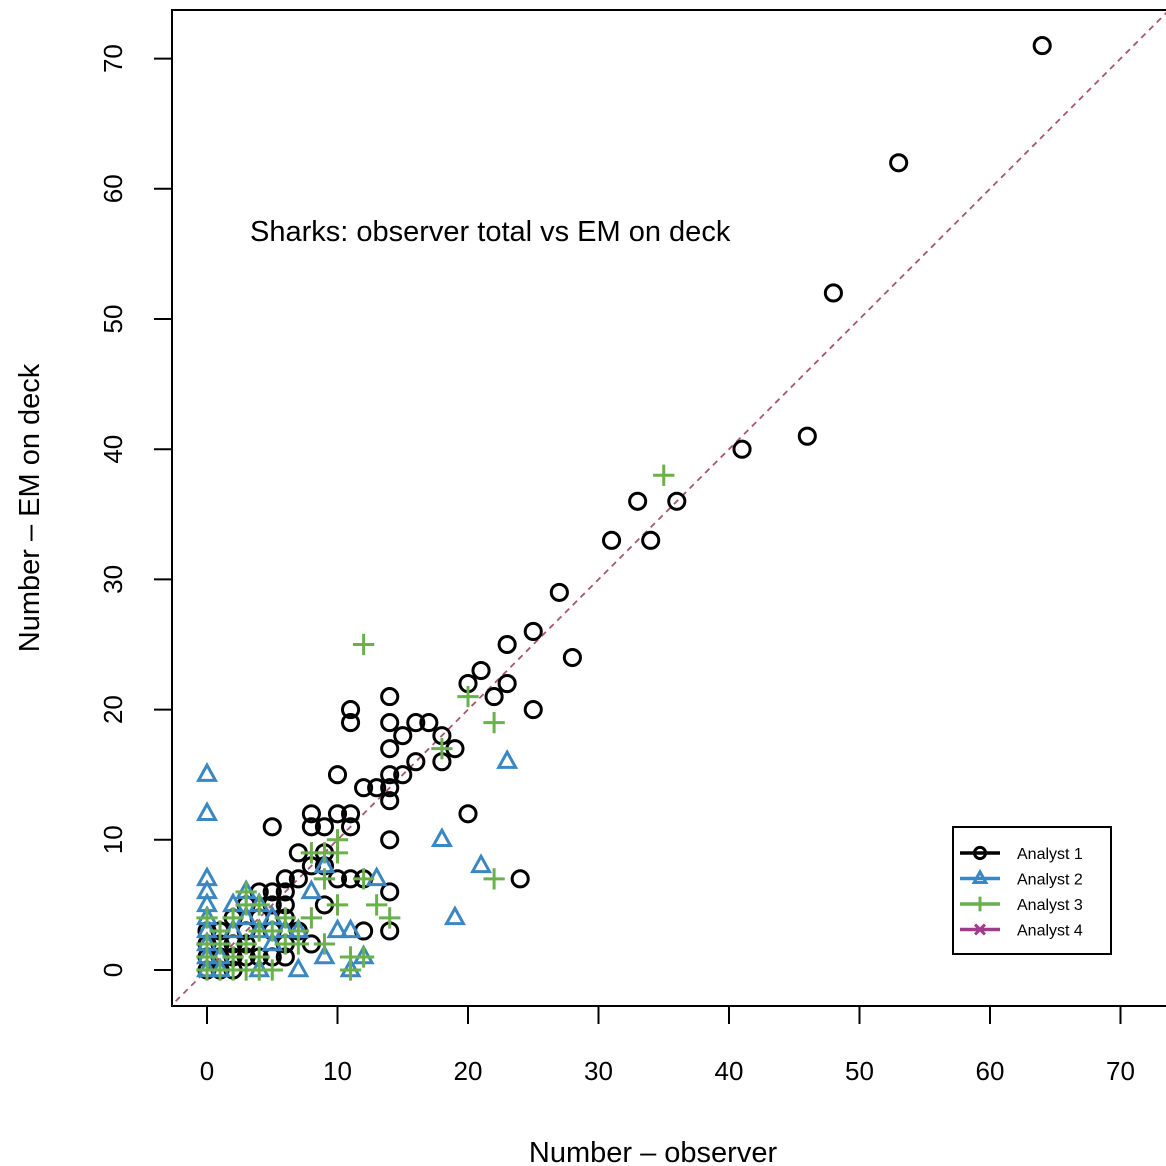 This screenshot has width=1166, height=1166. I want to click on x-tick-label: 40, so click(729, 1071).